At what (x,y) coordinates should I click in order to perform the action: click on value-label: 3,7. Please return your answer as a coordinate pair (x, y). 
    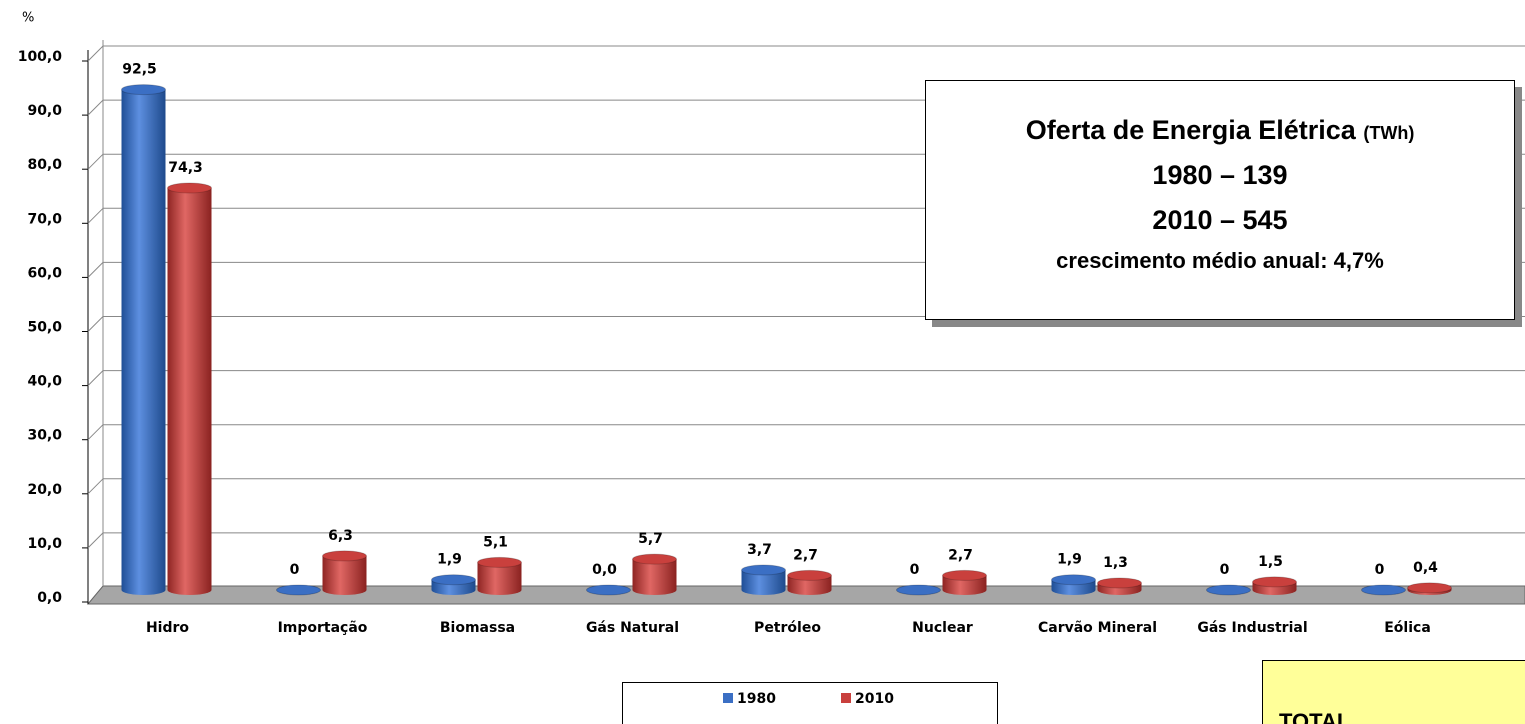
    Looking at the image, I should click on (759, 550).